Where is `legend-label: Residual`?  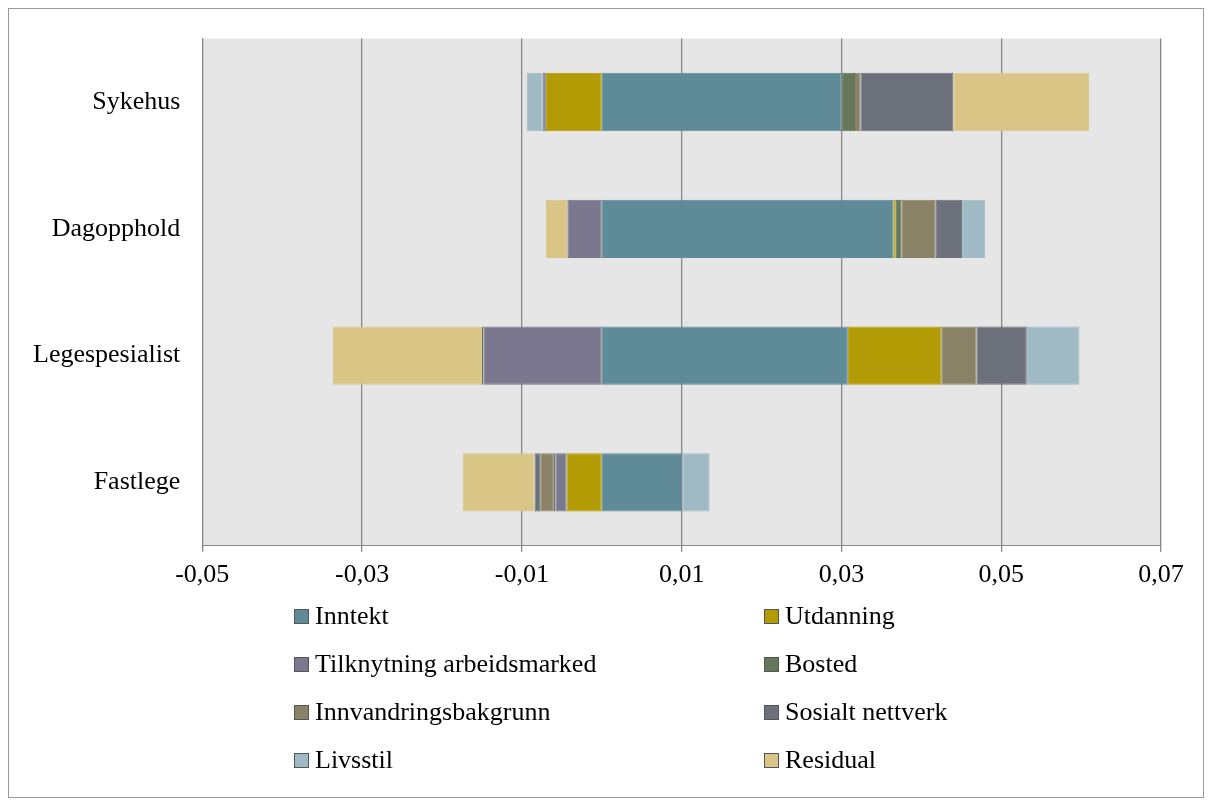
legend-label: Residual is located at coordinates (830, 760).